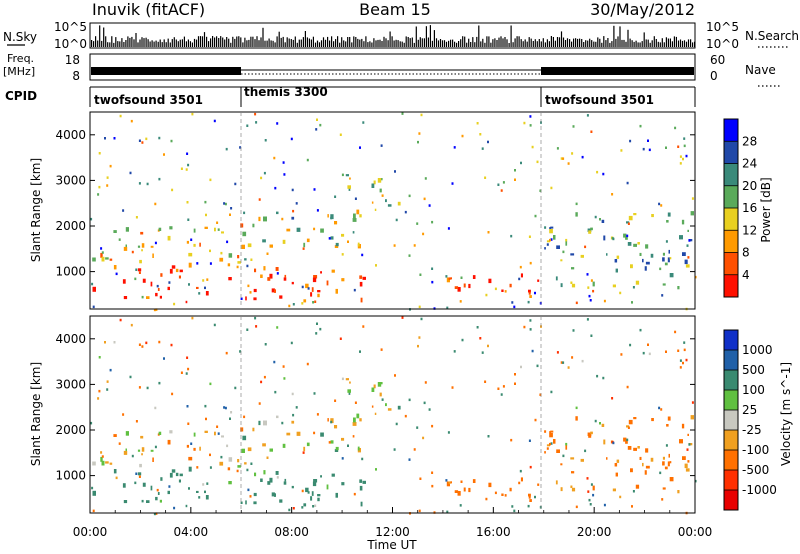 The height and width of the screenshot is (554, 800). Describe the element at coordinates (19, 71) in the screenshot. I see `freq-label-line2: [MHz]` at that location.